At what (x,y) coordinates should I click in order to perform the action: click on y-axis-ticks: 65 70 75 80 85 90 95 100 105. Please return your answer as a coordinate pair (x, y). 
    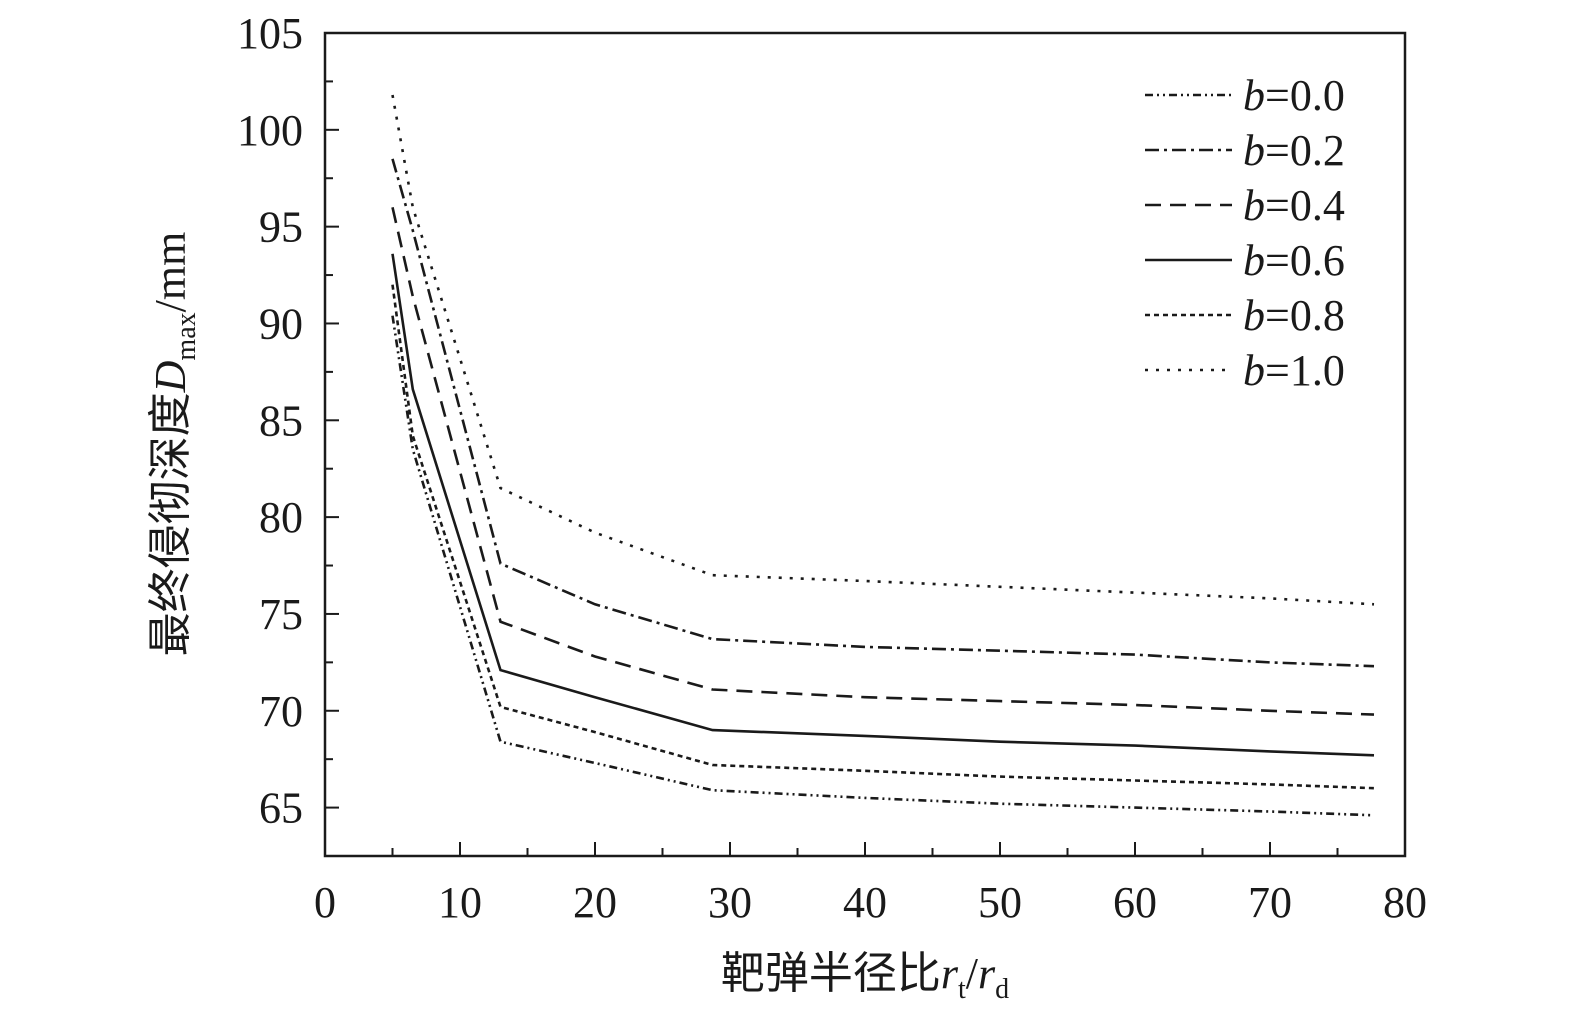
    Looking at the image, I should click on (288, 433).